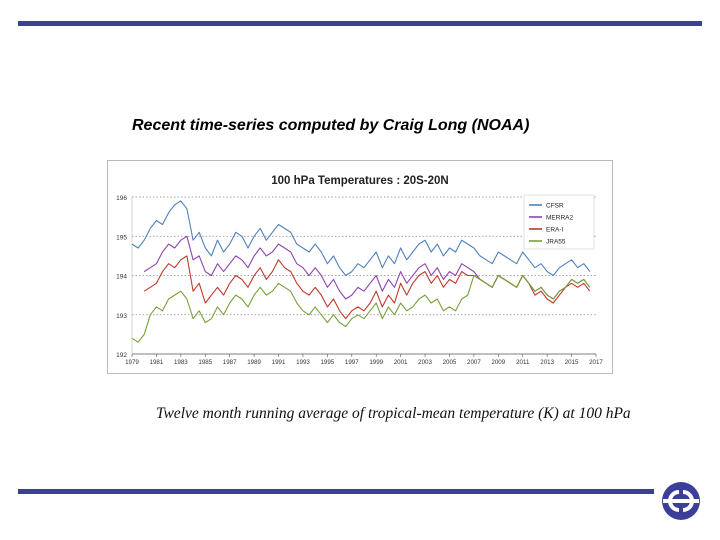  Describe the element at coordinates (555, 206) in the screenshot. I see `legend-label: CFSR` at that location.